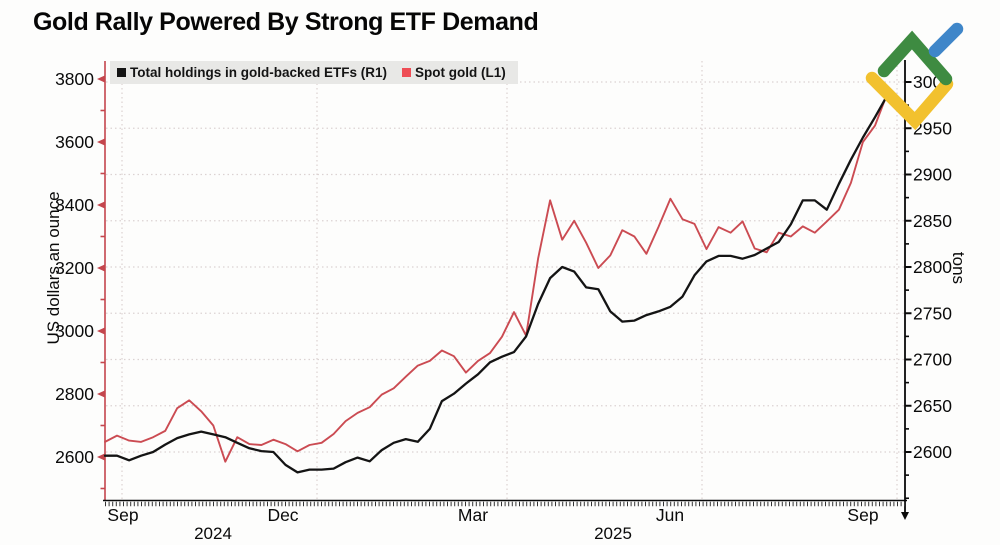  What do you see at coordinates (932, 406) in the screenshot?
I see `right-axis-tick-label: 2650` at bounding box center [932, 406].